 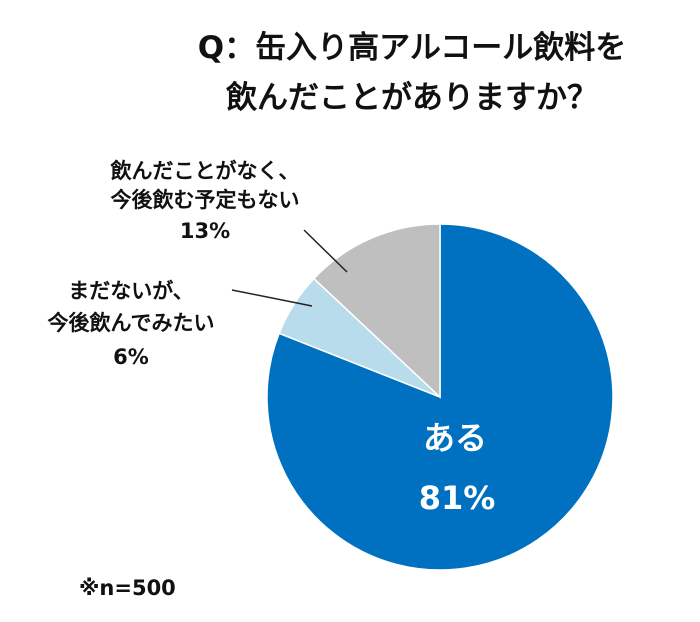 What do you see at coordinates (205, 171) in the screenshot?
I see `label-no-plan-line-1: 飲んだことがなく、` at bounding box center [205, 171].